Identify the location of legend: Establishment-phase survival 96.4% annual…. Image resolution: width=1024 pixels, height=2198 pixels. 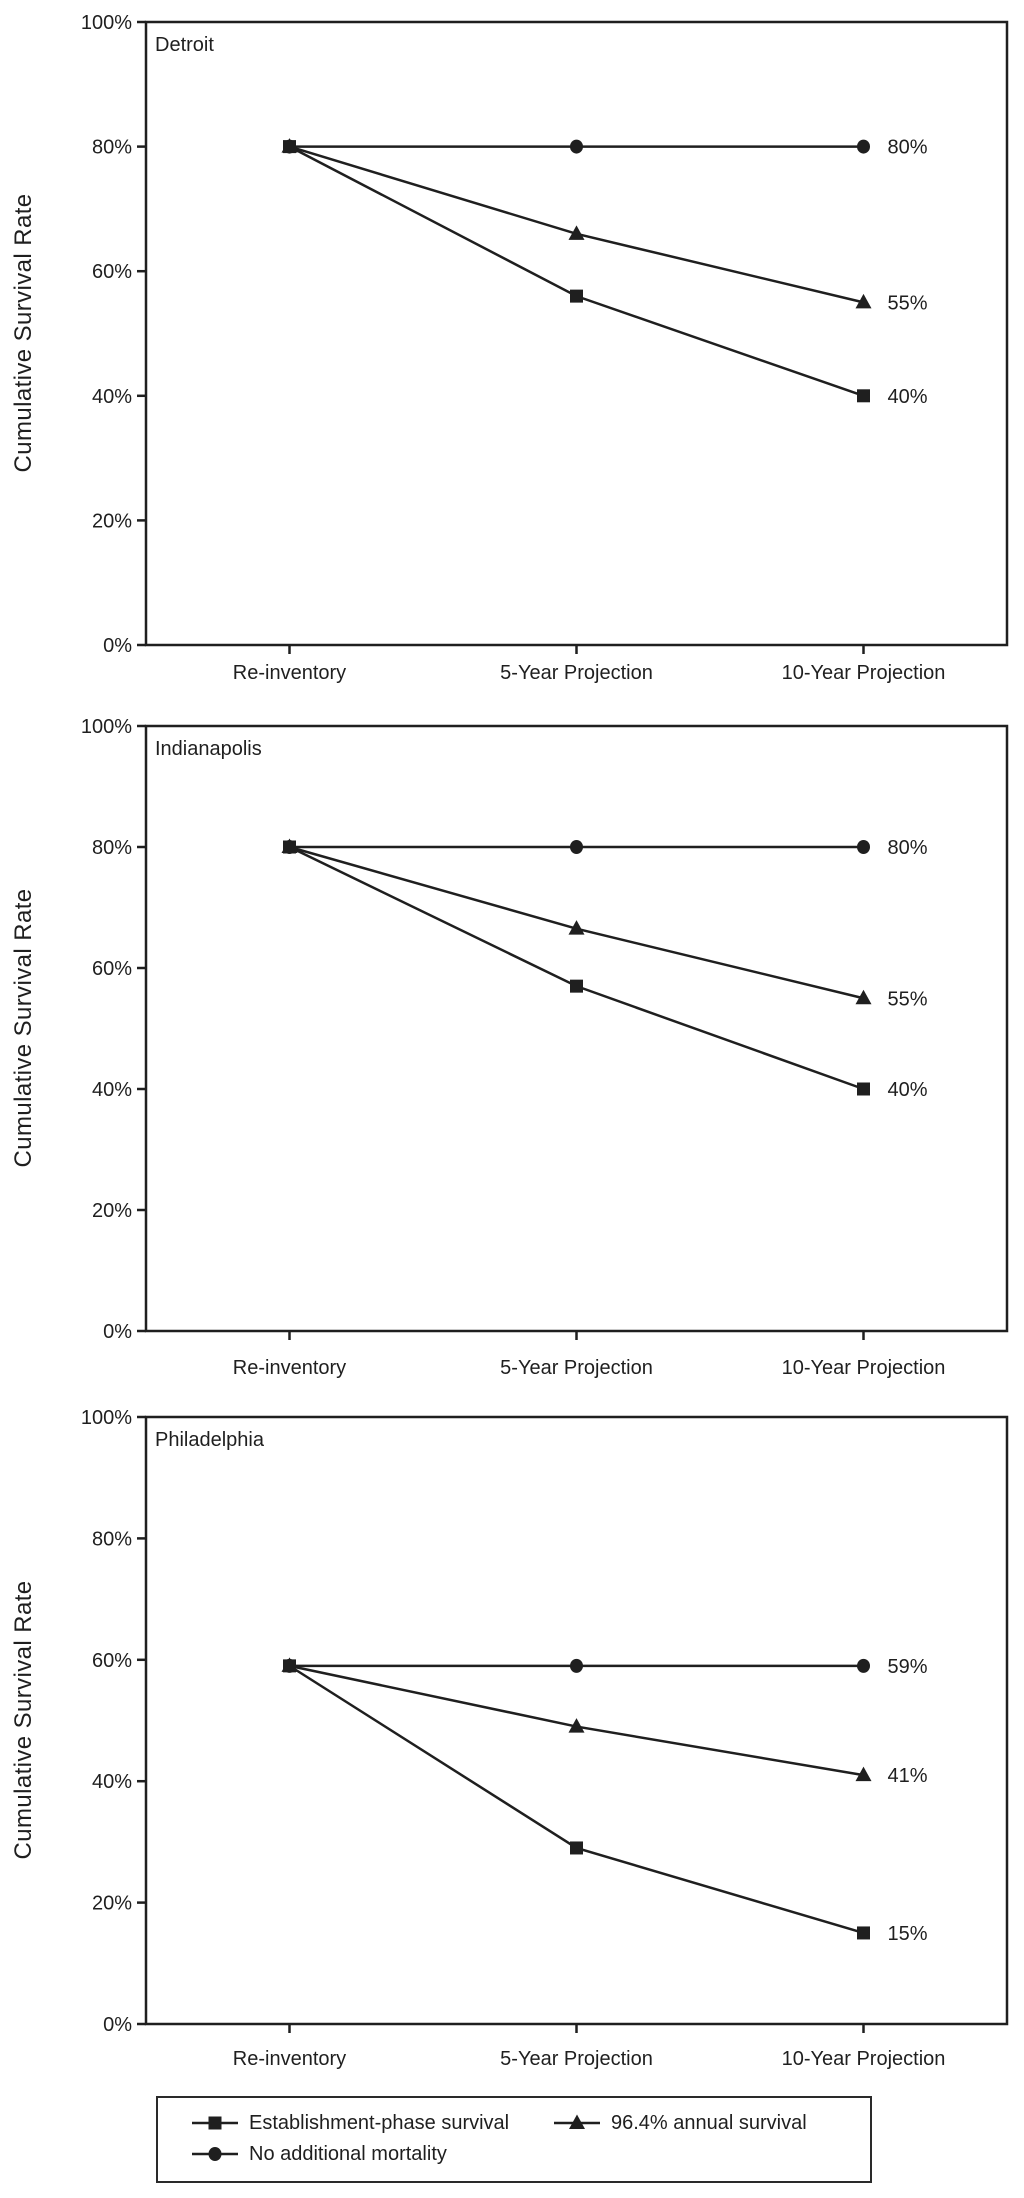
(514, 2139).